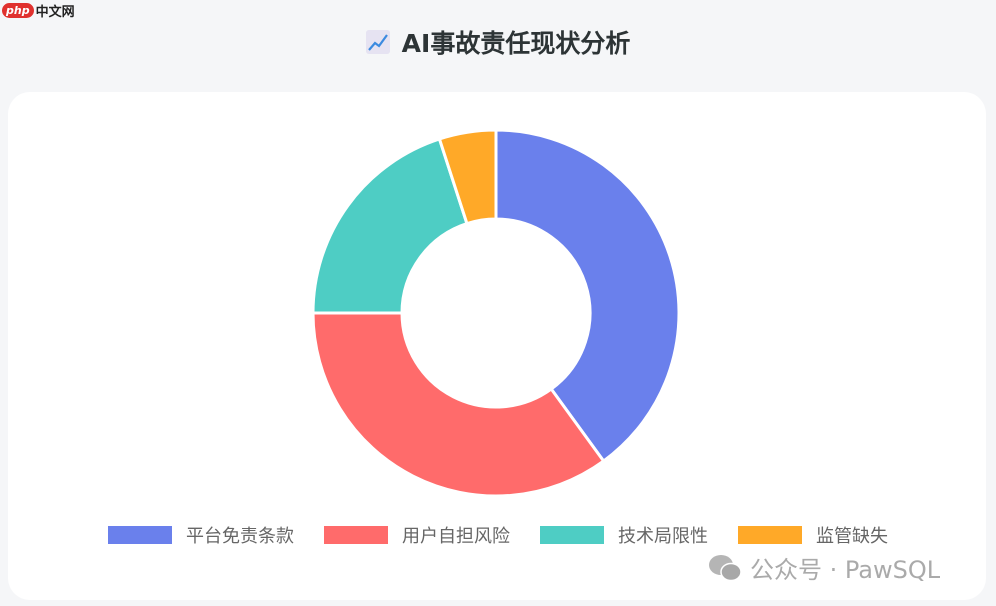 The width and height of the screenshot is (996, 606). What do you see at coordinates (55, 12) in the screenshot?
I see `logo-text: 中文网` at bounding box center [55, 12].